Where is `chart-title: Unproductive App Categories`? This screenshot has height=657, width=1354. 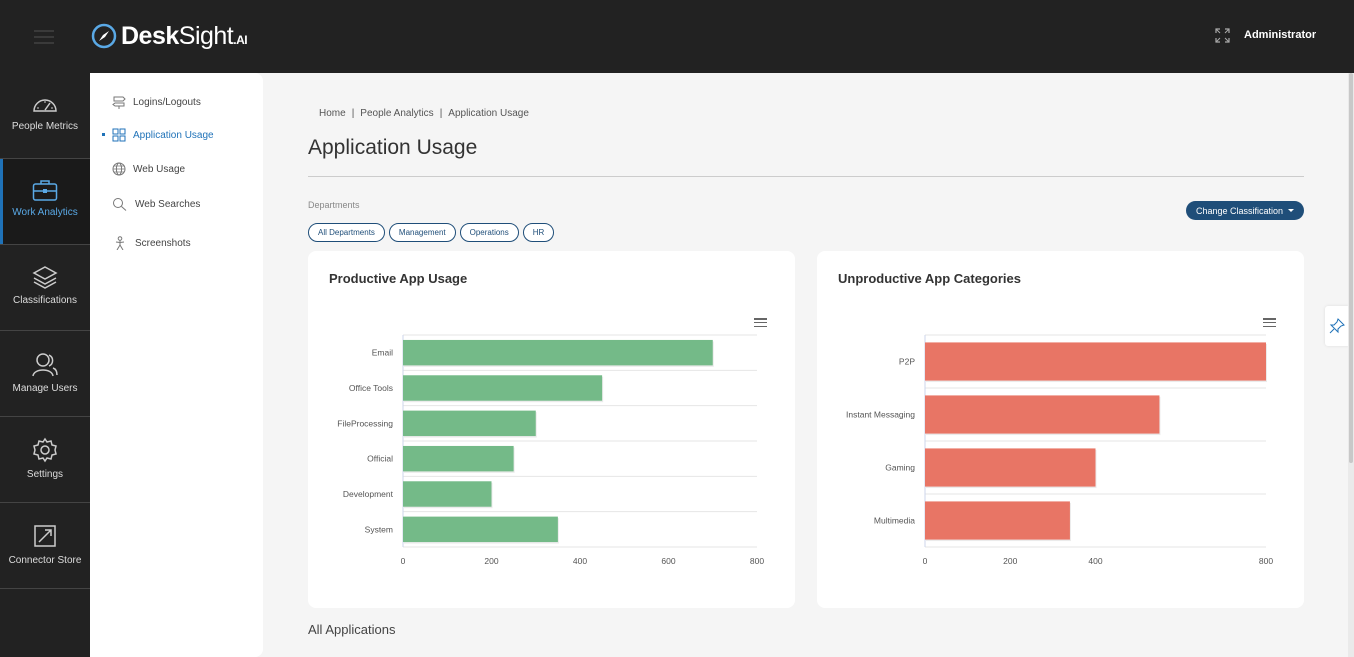
chart-title: Unproductive App Categories is located at coordinates (929, 278).